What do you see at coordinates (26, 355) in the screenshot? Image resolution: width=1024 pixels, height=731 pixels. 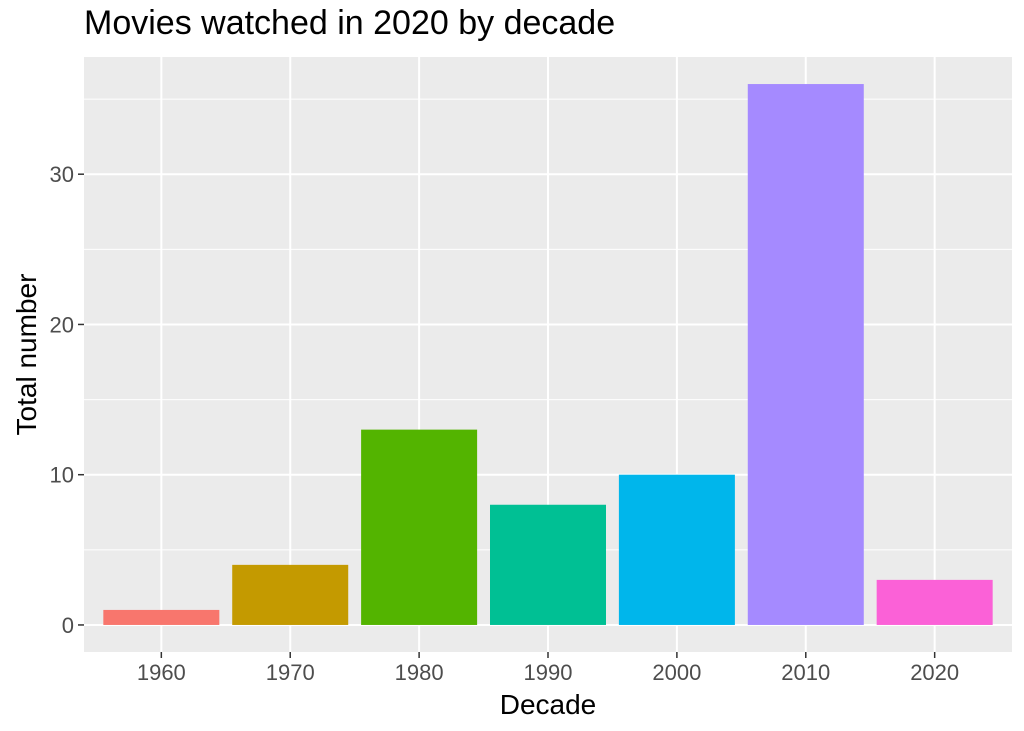 I see `y-axis-title: Total number` at bounding box center [26, 355].